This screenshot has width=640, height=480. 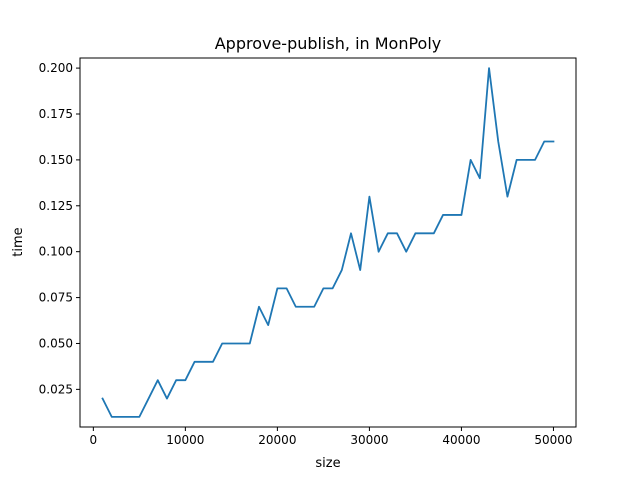 I want to click on x-axis-label: size, so click(x=327, y=463).